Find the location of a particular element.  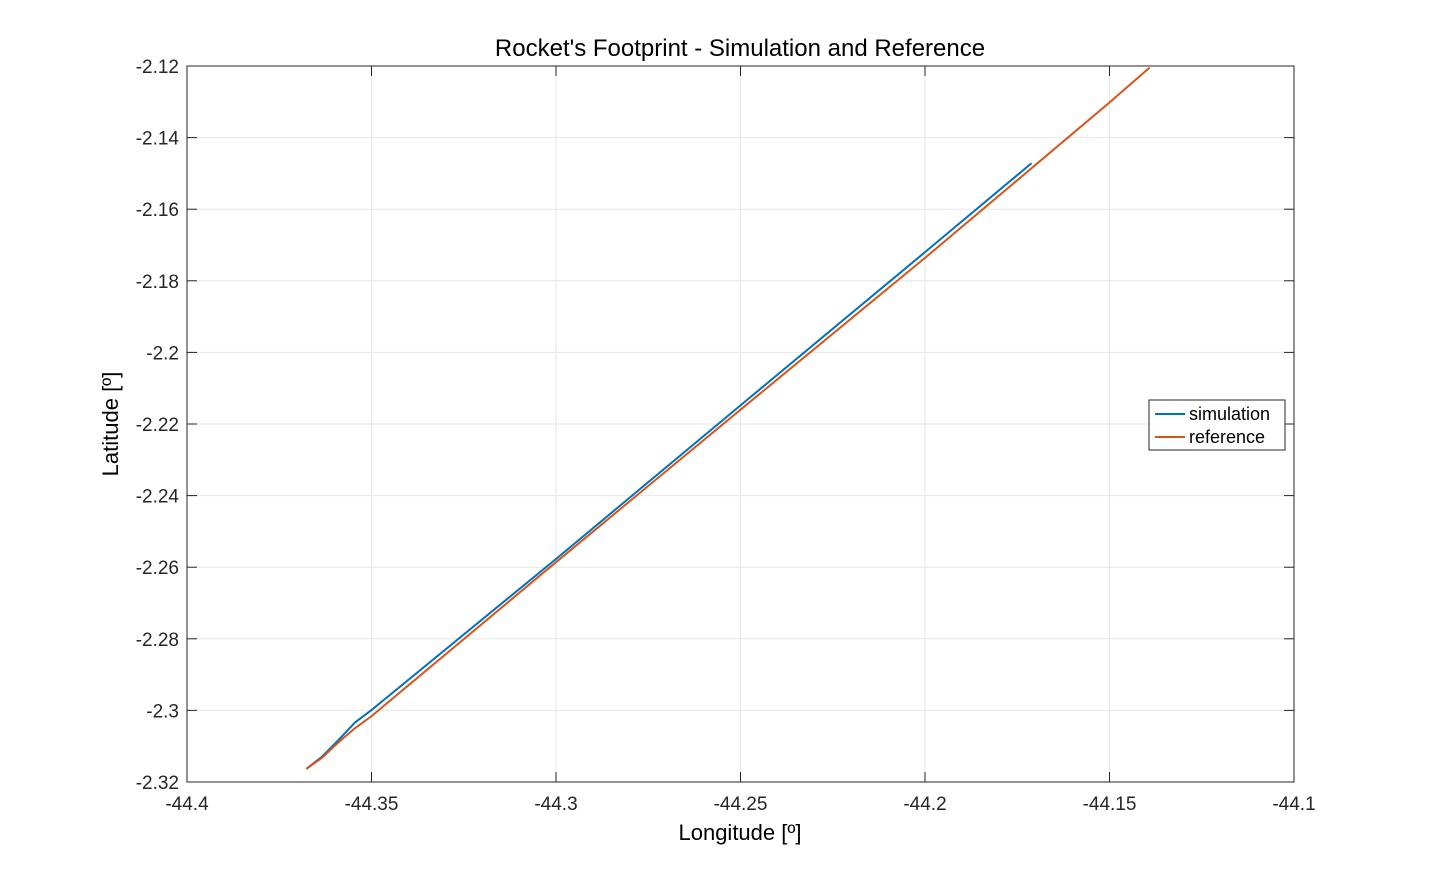

legend: simulation reference is located at coordinates (1217, 425).